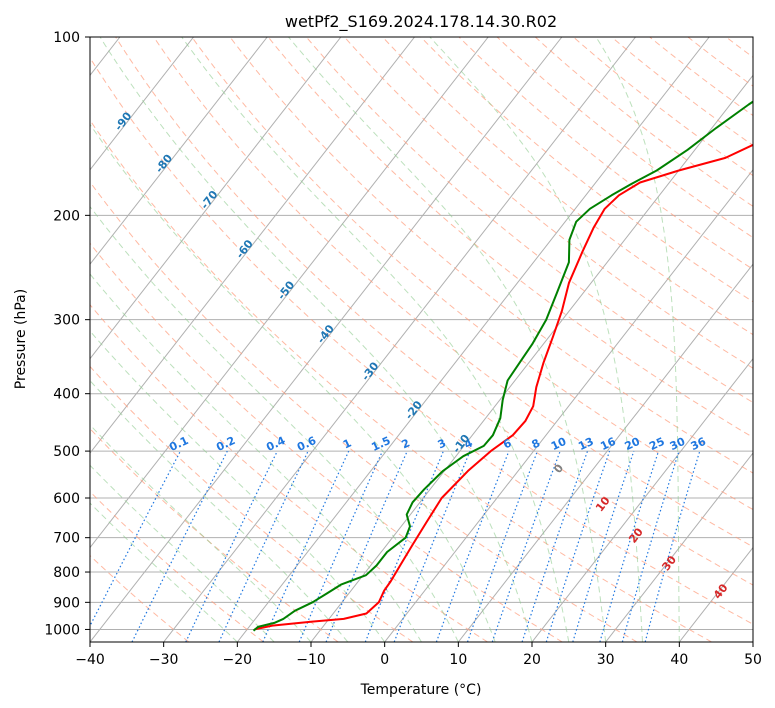  I want to click on x-tick-label: −30, so click(164, 660).